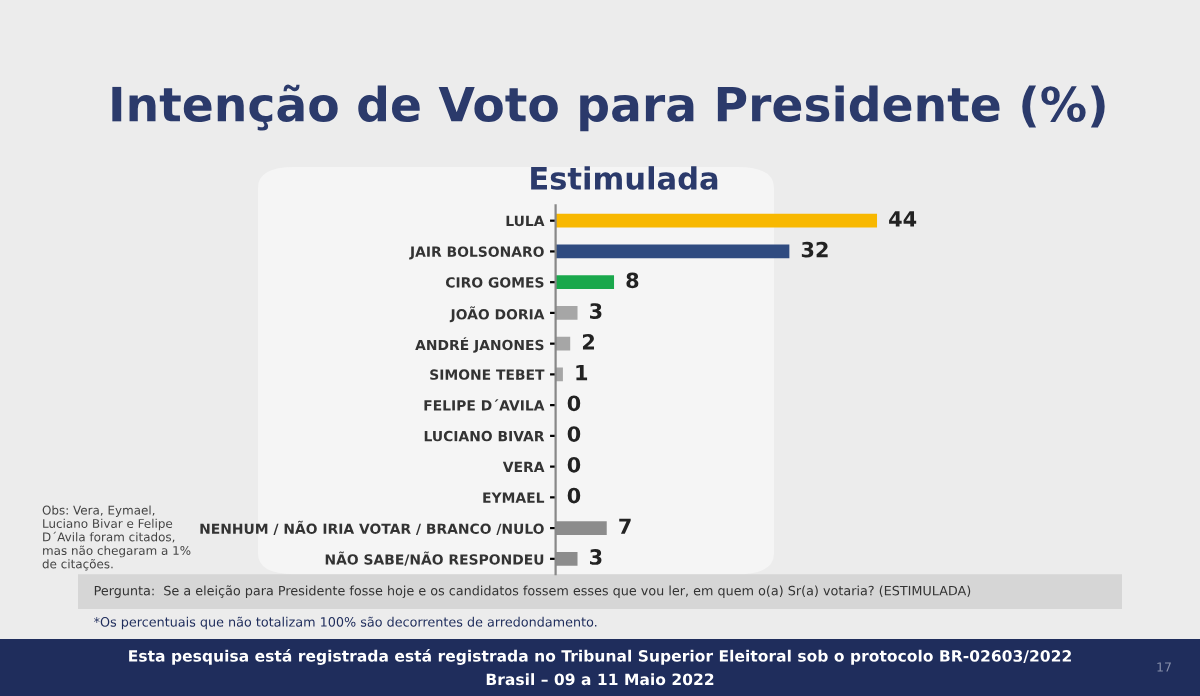 The image size is (1200, 696). I want to click on chart-title: Intenção de Voto para Presidente (%), so click(608, 108).